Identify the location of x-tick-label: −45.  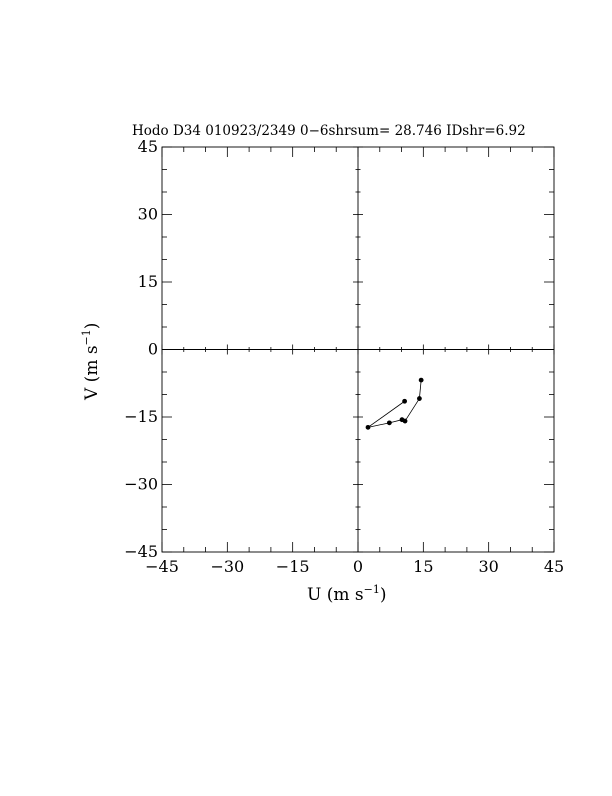
(162, 566).